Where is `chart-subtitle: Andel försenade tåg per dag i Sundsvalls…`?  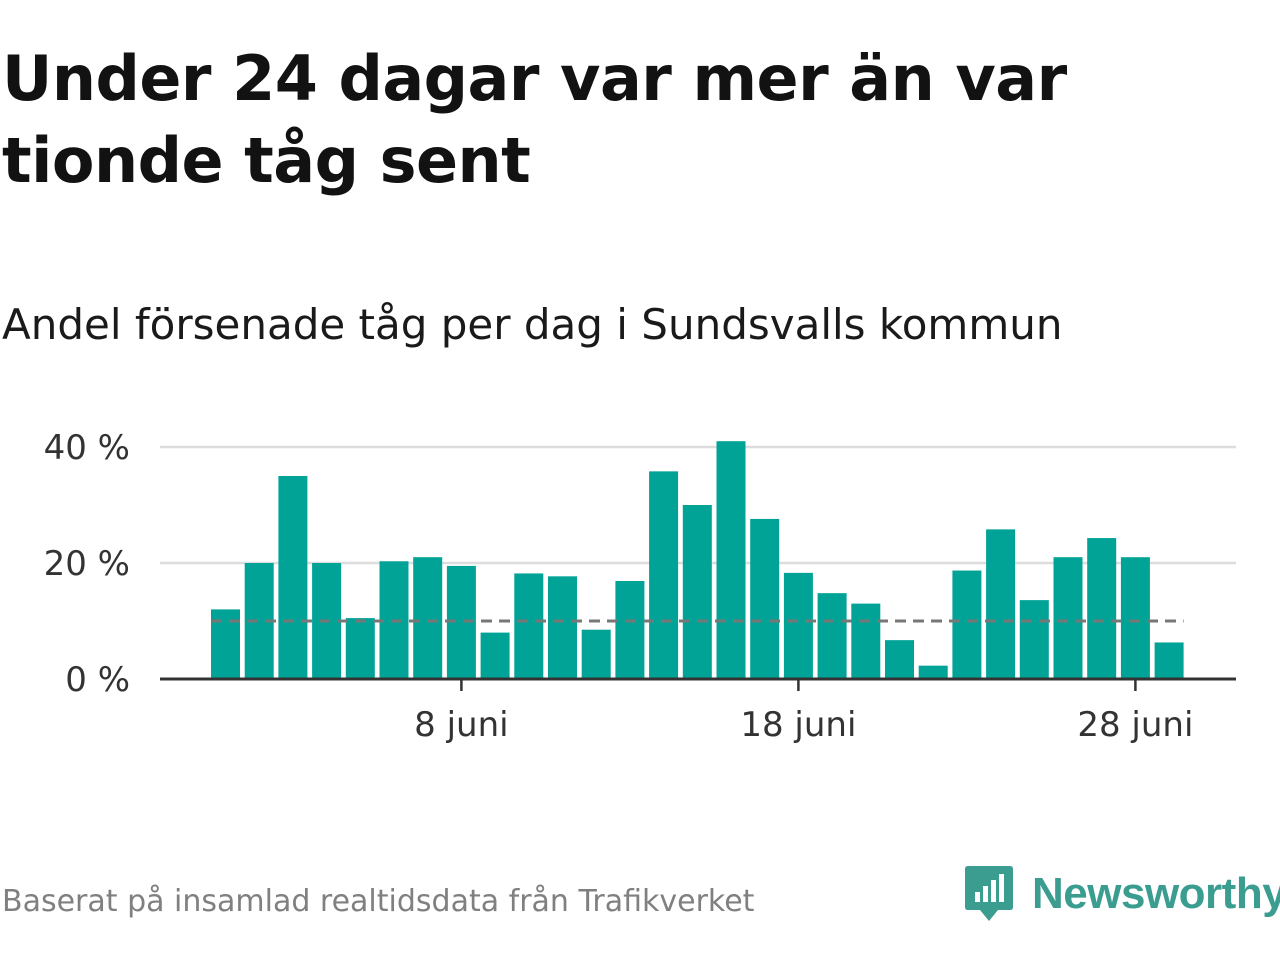
chart-subtitle: Andel försenade tåg per dag i Sundsvalls… is located at coordinates (532, 324).